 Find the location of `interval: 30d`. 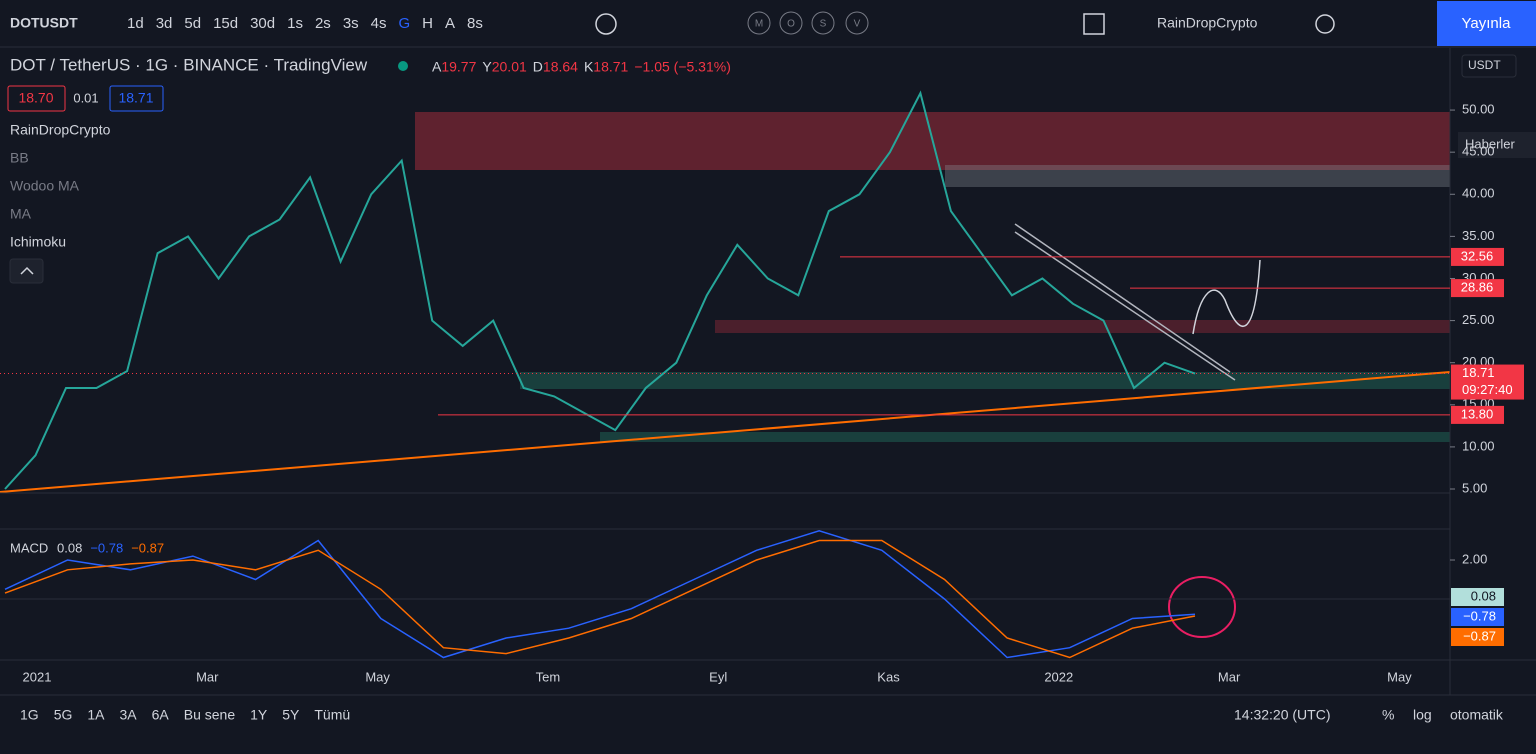

interval: 30d is located at coordinates (262, 23).